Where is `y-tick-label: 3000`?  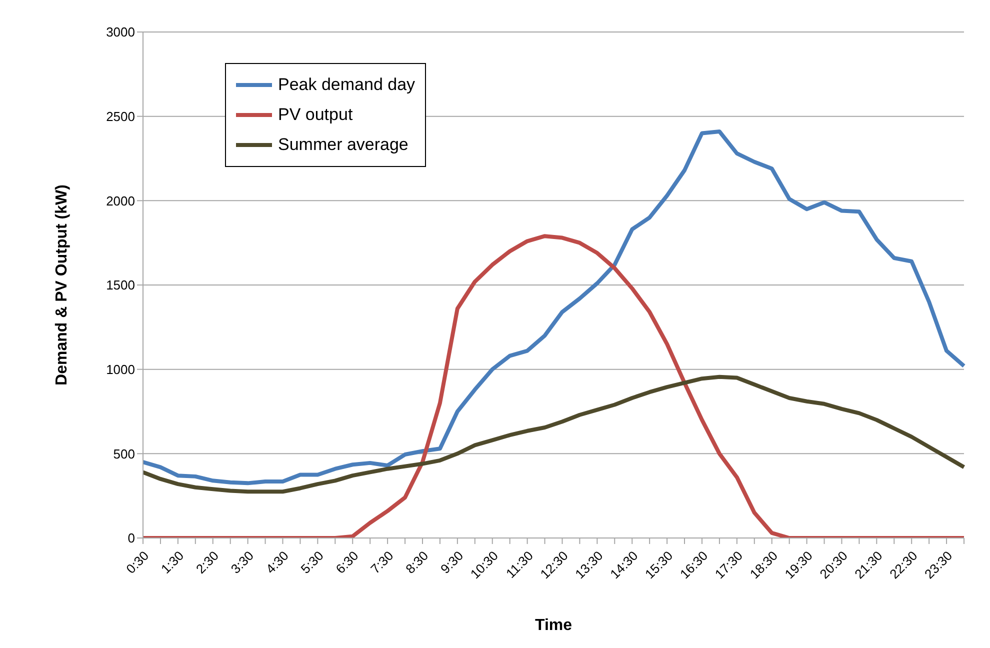
y-tick-label: 3000 is located at coordinates (120, 32).